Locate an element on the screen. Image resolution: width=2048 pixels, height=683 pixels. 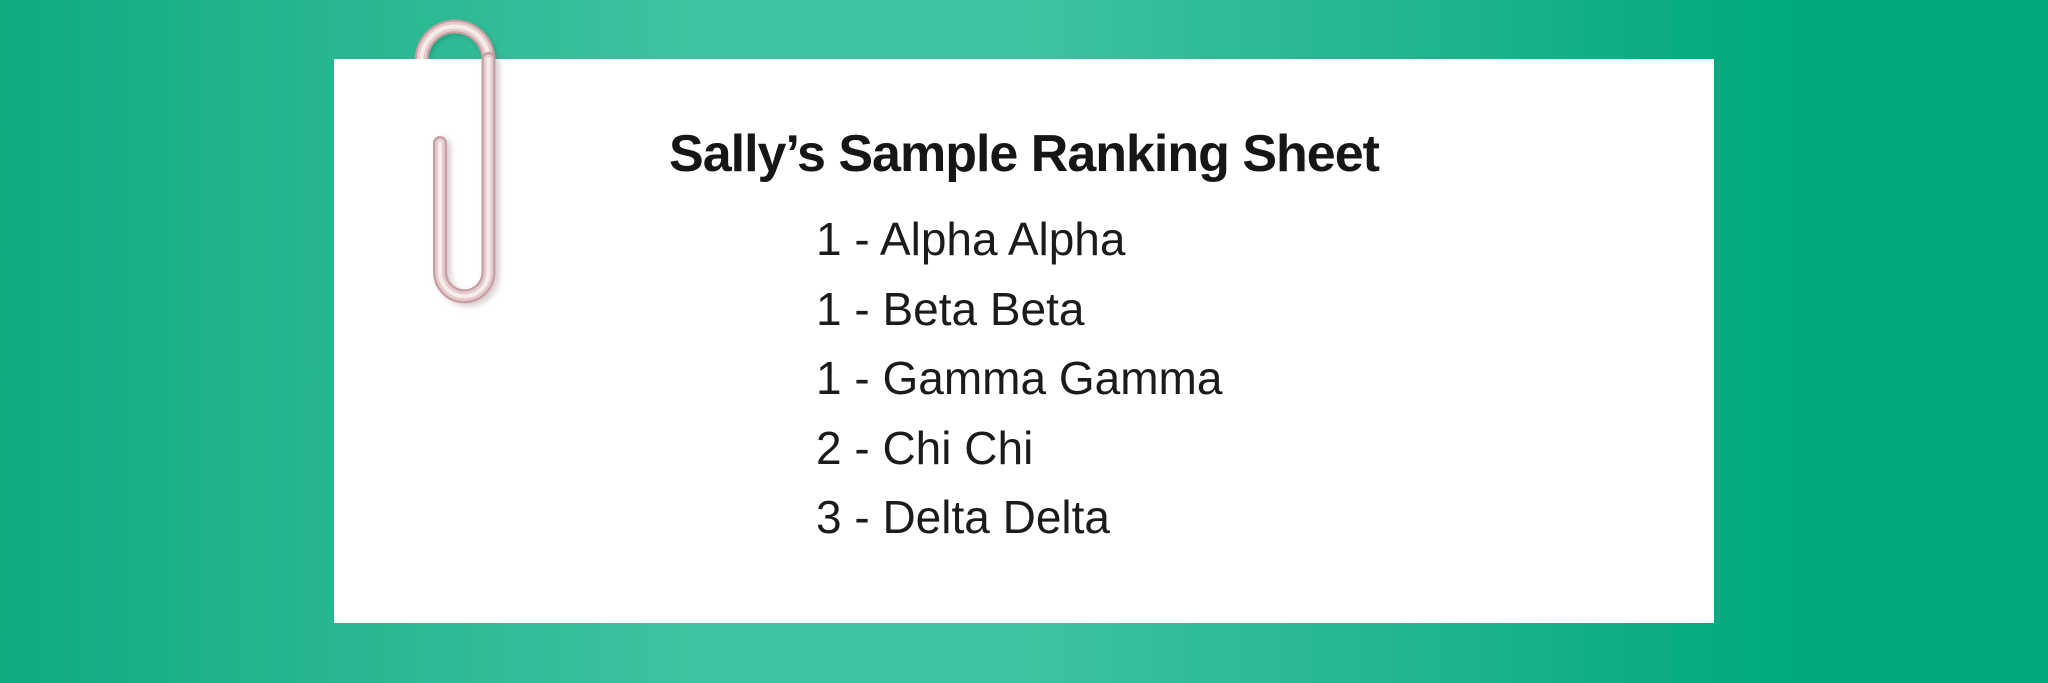
ranking-entry: 1 - Gamma Gamma is located at coordinates (1019, 378).